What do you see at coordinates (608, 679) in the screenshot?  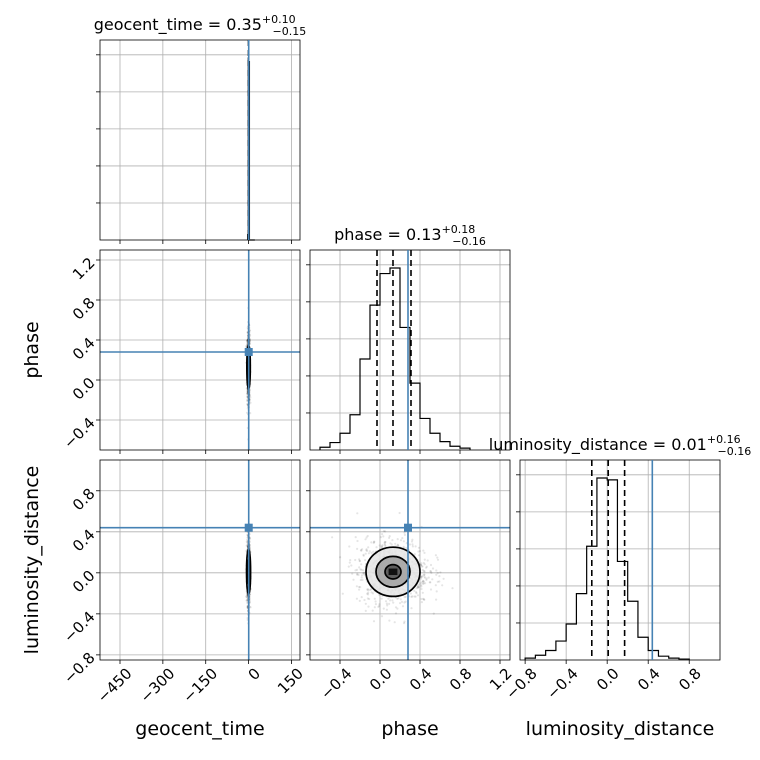 I see `x-tick-label-luminosity_distance: 0.0` at bounding box center [608, 679].